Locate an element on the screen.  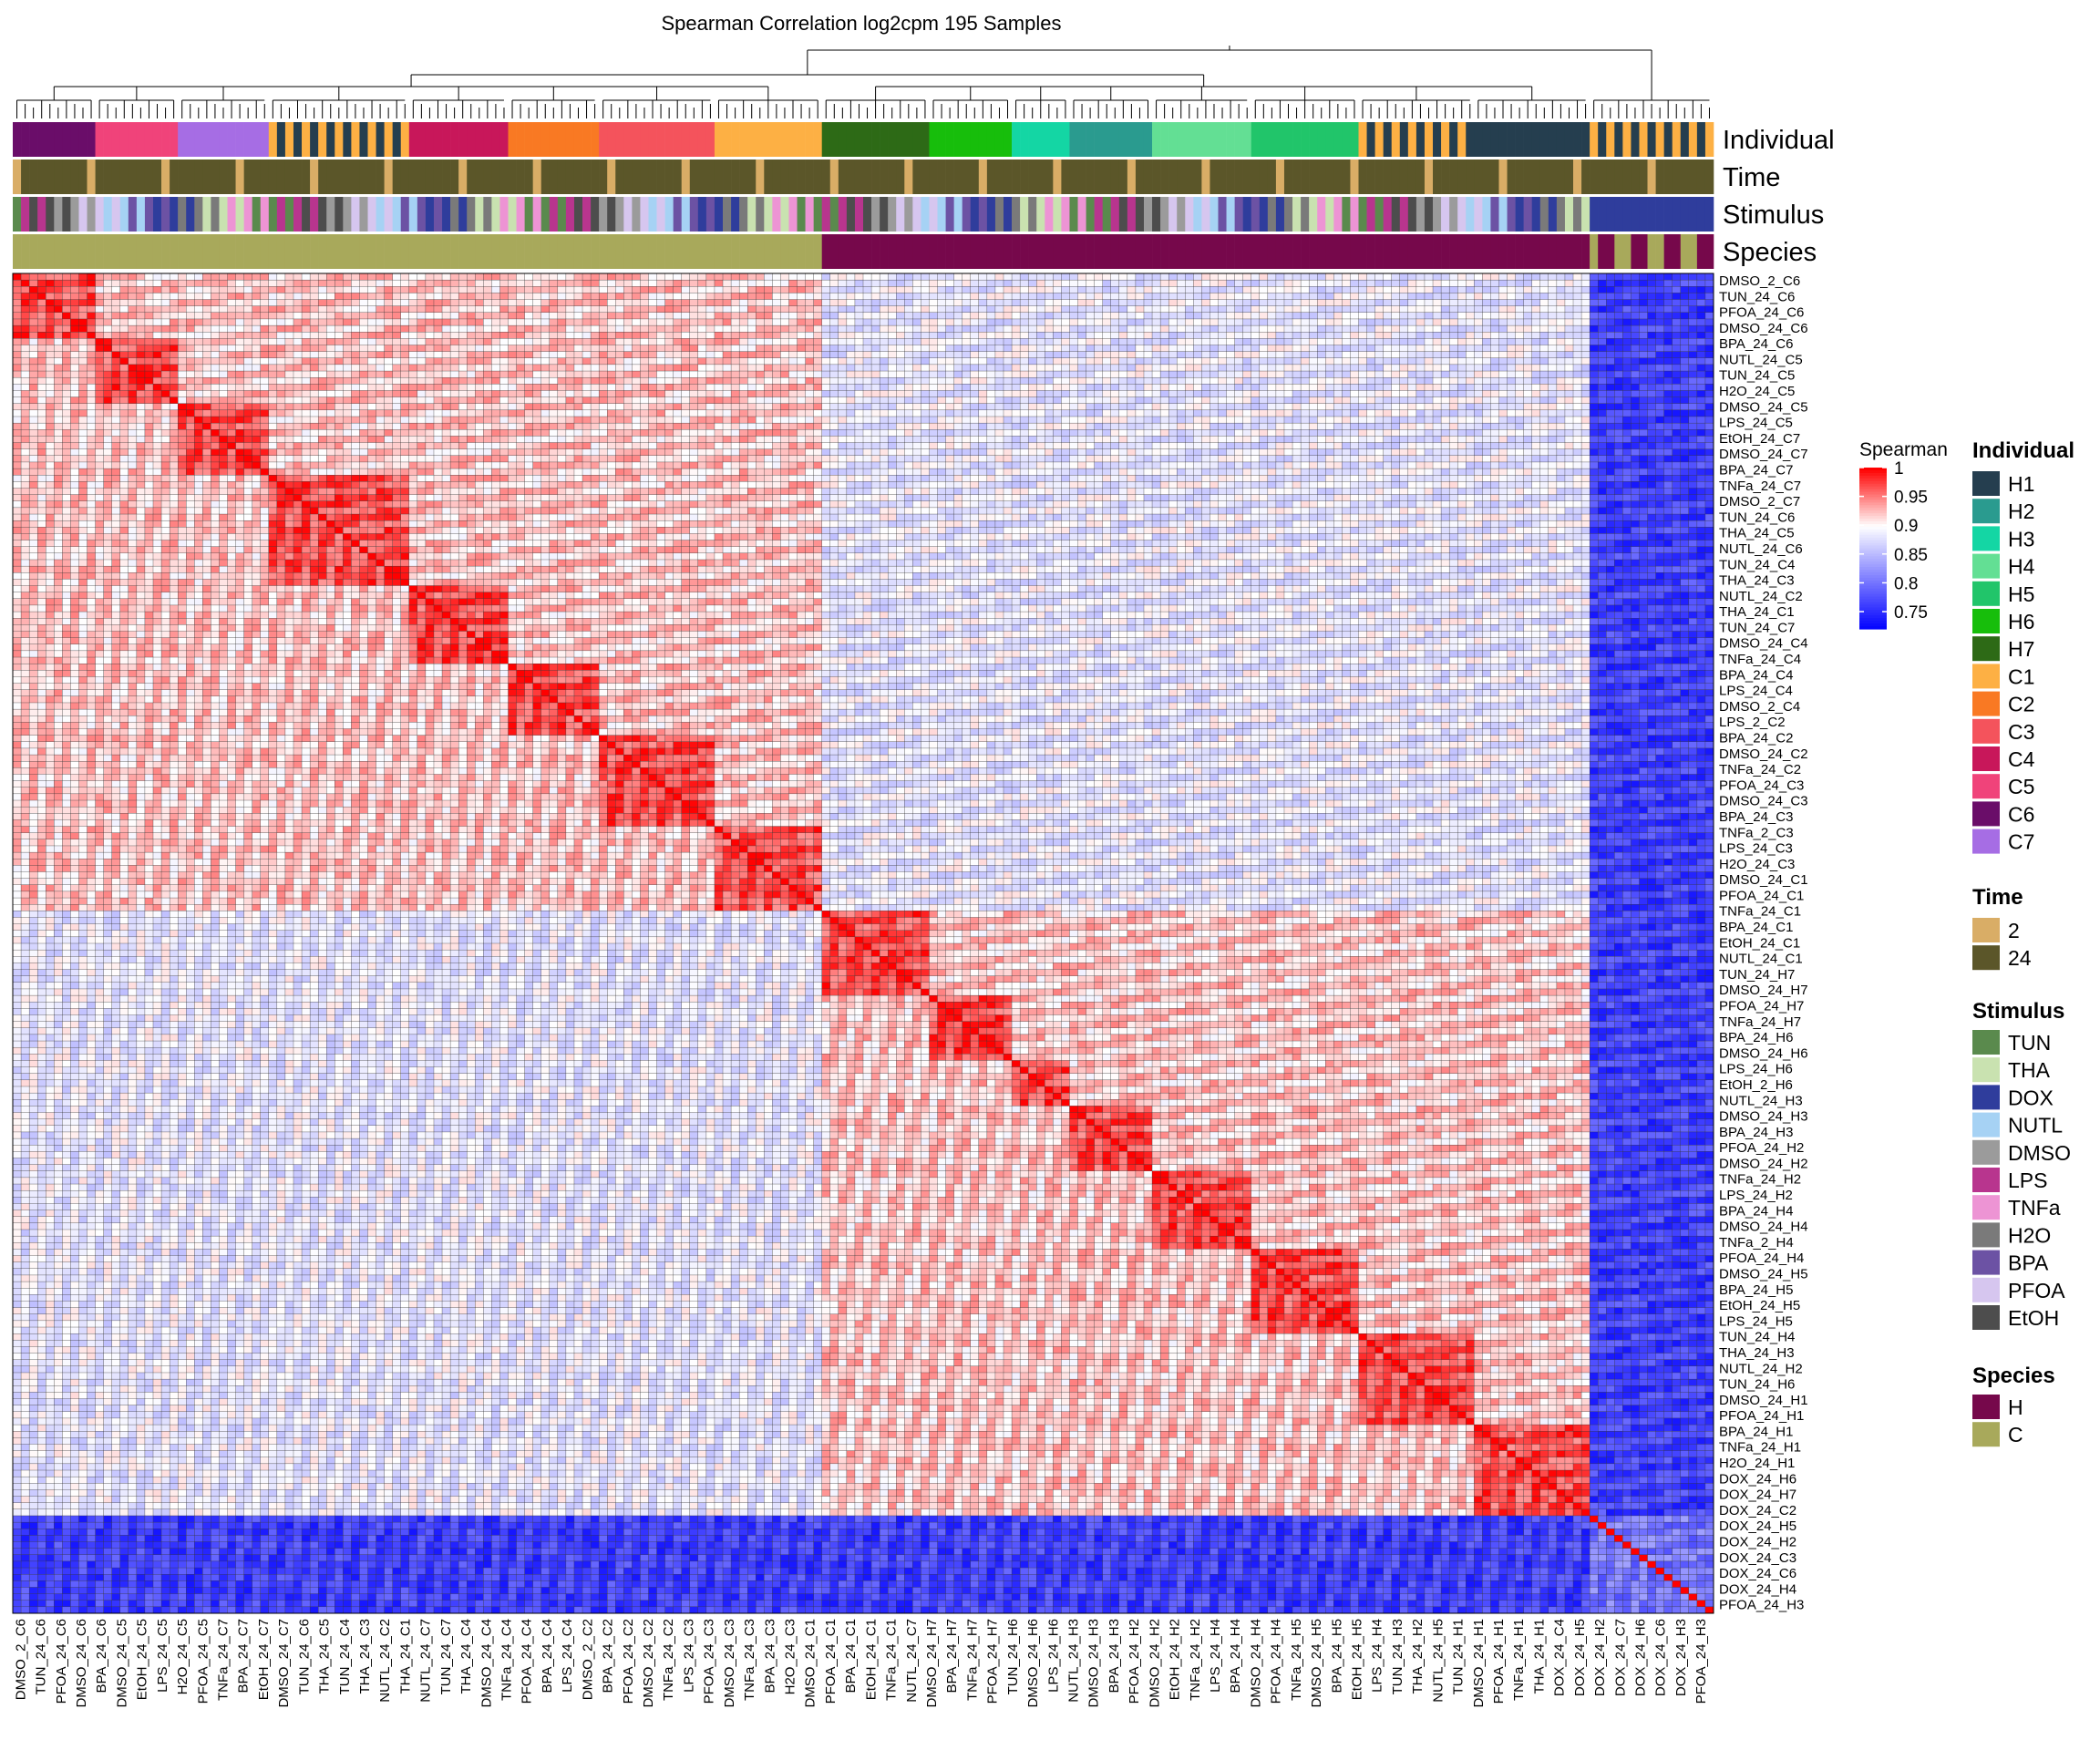
track-label-species: Species is located at coordinates (1770, 253).